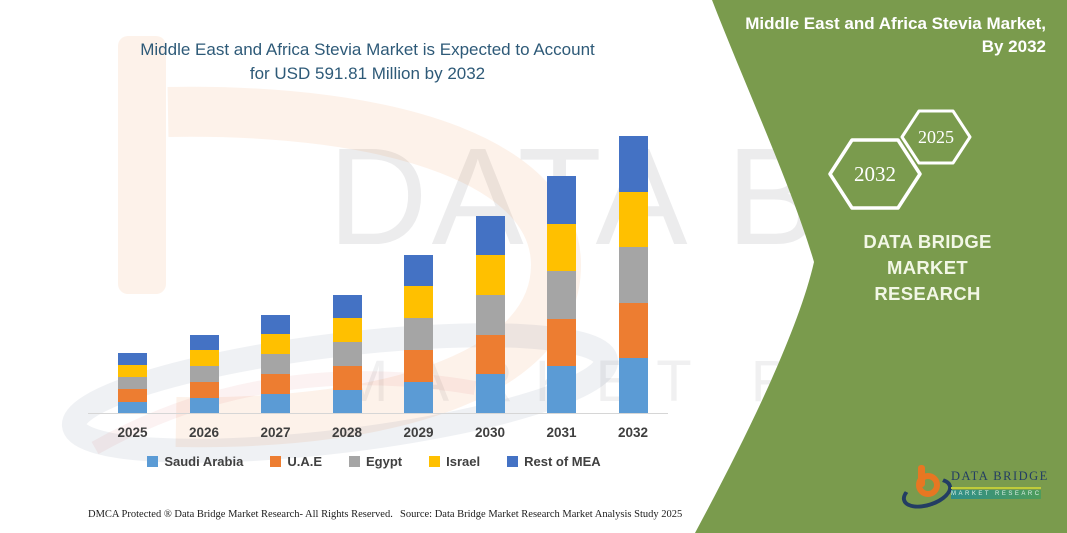 This screenshot has width=1067, height=533. I want to click on bar-2031-segment-rest-of-mea, so click(561, 200).